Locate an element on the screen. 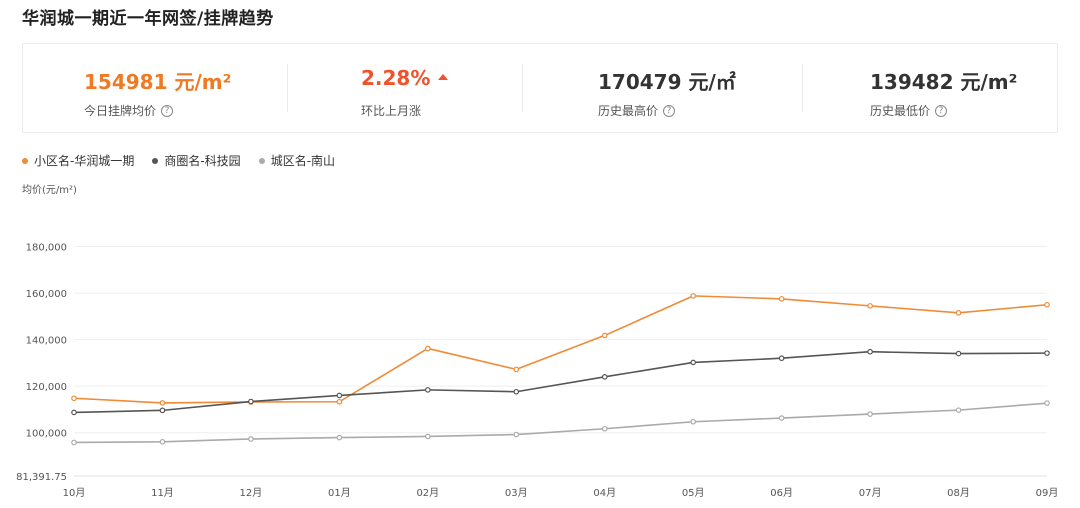  y-tick-label: 160,000 is located at coordinates (46, 294).